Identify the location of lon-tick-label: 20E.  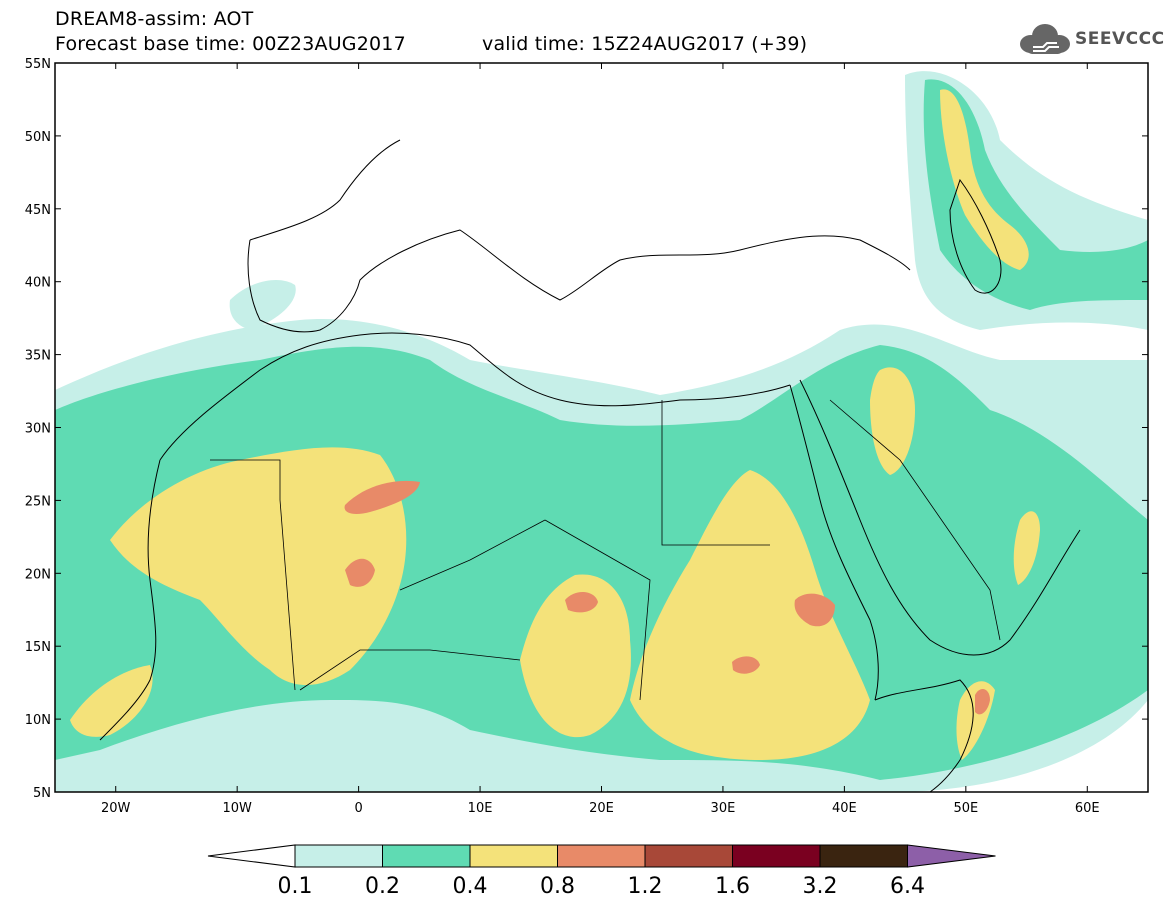
(601, 808).